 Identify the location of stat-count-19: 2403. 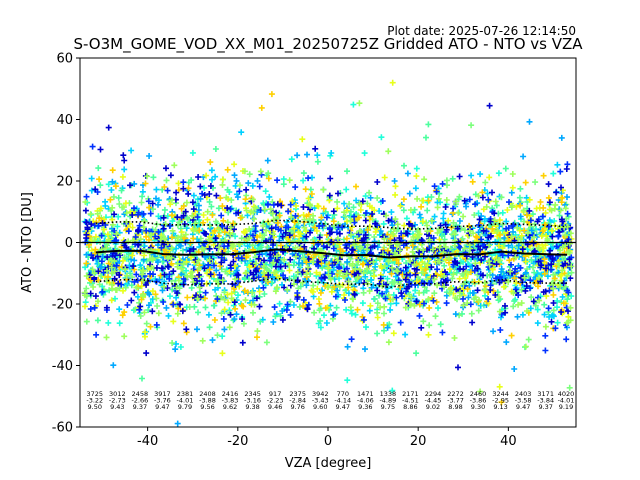
(523, 394).